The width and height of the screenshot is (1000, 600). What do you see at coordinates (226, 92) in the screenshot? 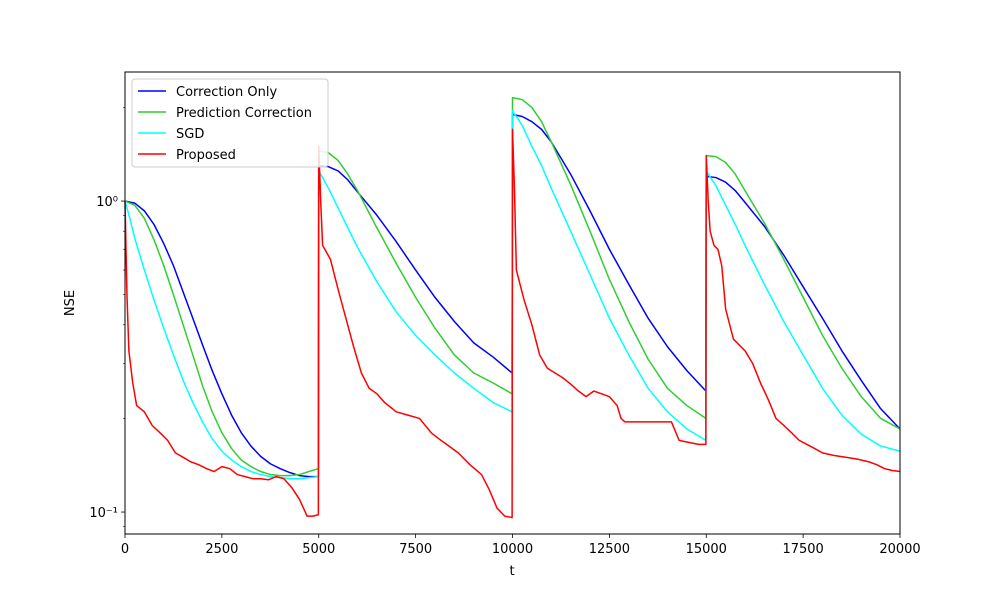
I see `legend-label: Correction Only` at bounding box center [226, 92].